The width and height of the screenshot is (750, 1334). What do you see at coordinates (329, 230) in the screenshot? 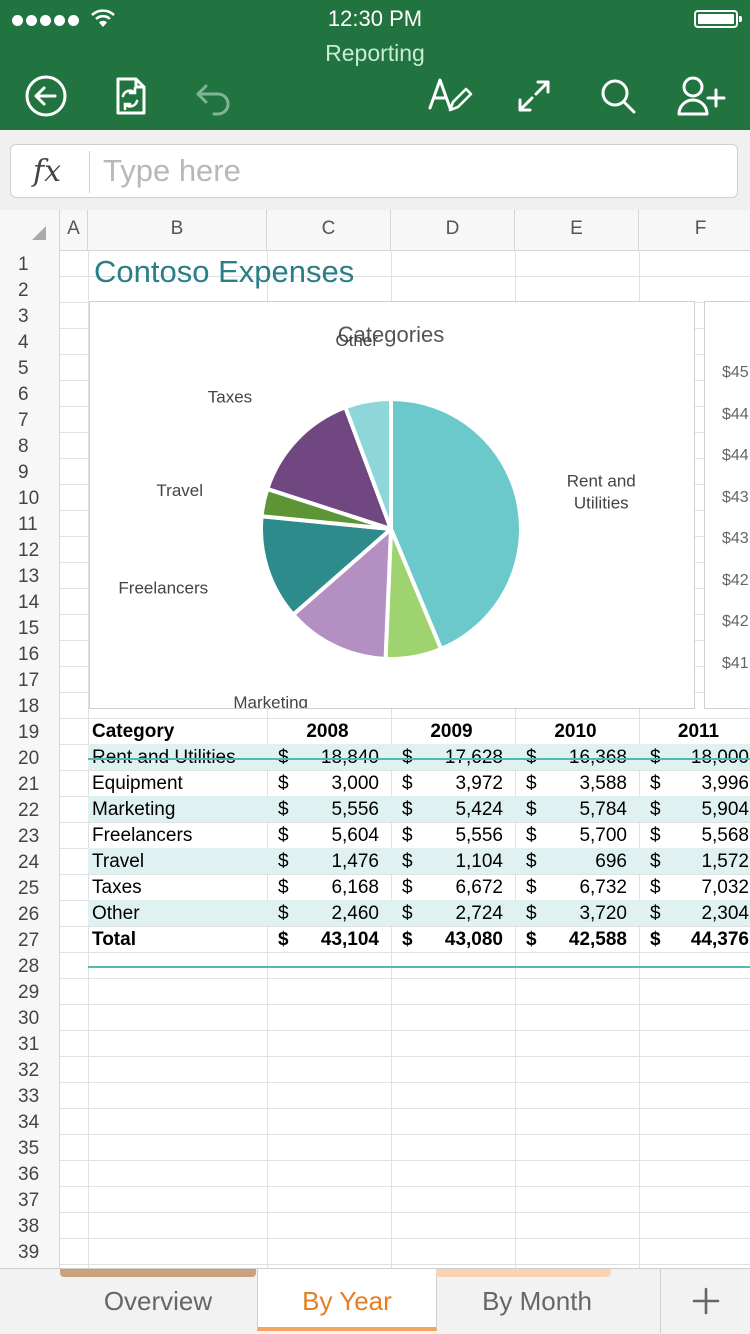
I see `column-header-c: C` at bounding box center [329, 230].